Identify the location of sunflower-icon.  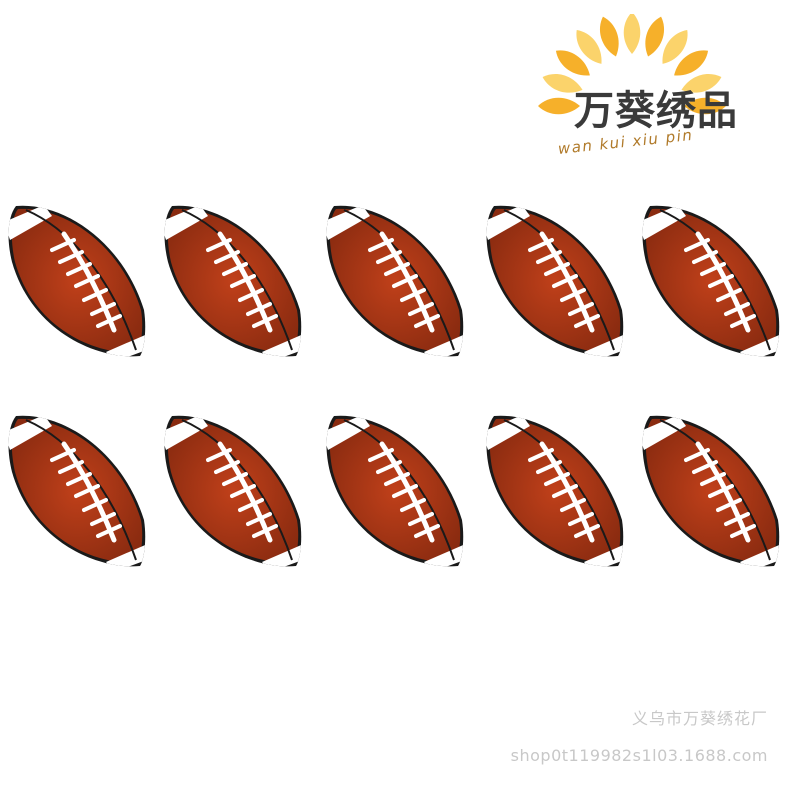
(632, 64).